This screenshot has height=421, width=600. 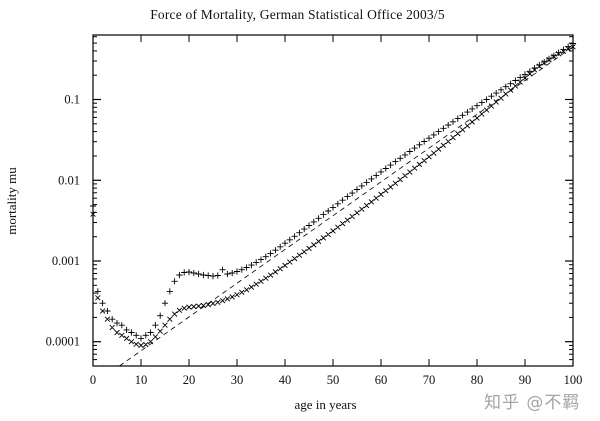 I want to click on svg-text: 90, so click(x=525, y=380).